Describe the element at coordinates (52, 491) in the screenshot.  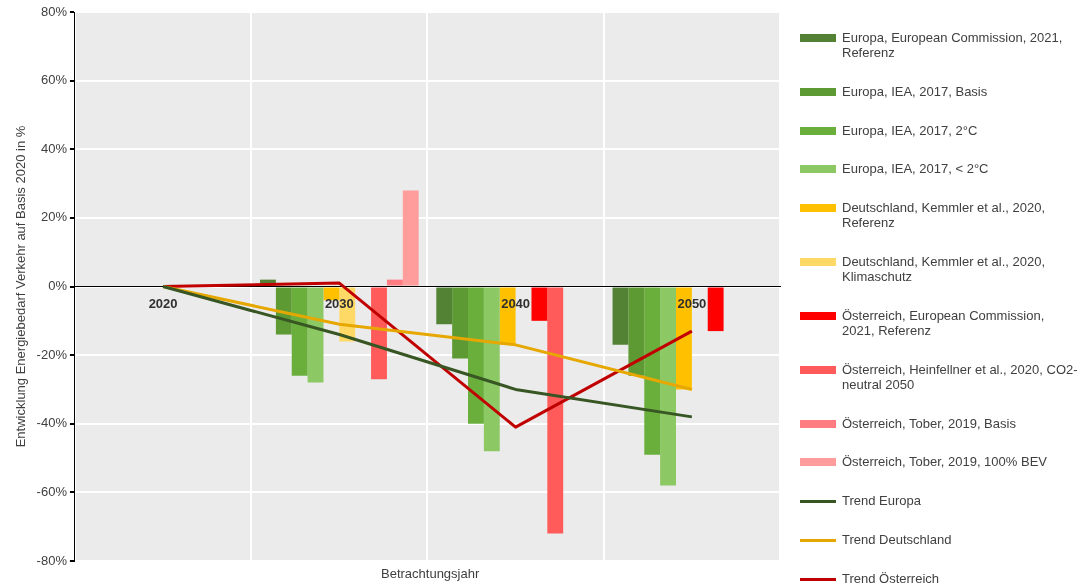
I see `y-tick-label: -60%` at that location.